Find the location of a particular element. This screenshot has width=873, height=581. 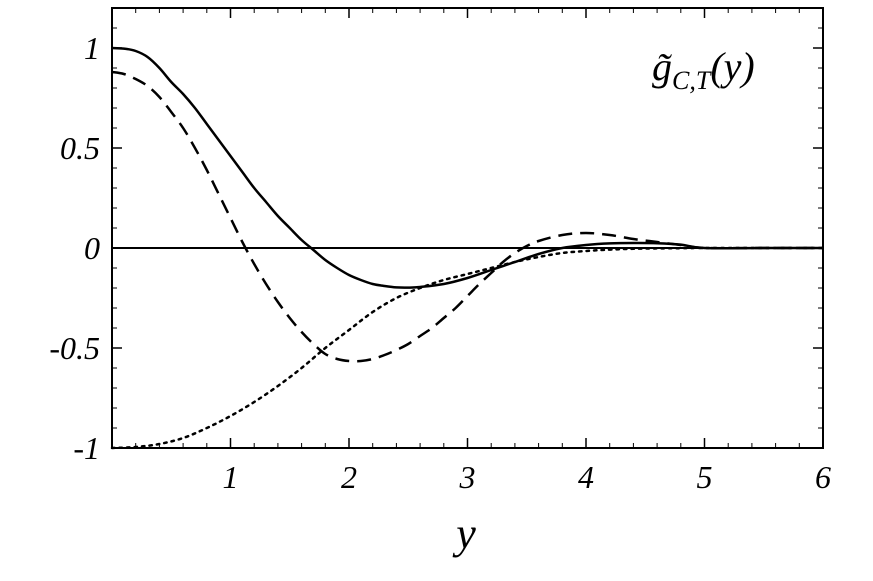

chart-title: g̃C,T(y) is located at coordinates (703, 69).